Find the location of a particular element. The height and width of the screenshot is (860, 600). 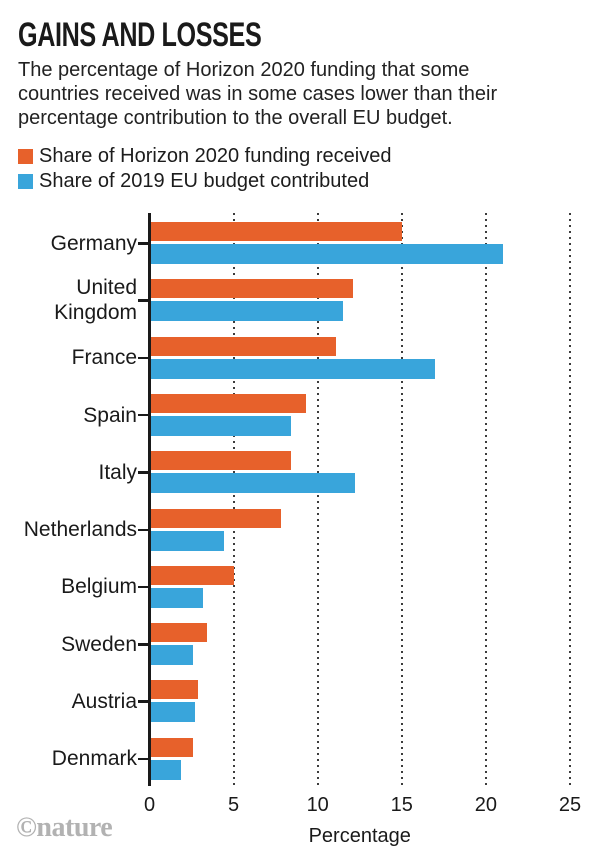

y-axis is located at coordinates (149, 499).